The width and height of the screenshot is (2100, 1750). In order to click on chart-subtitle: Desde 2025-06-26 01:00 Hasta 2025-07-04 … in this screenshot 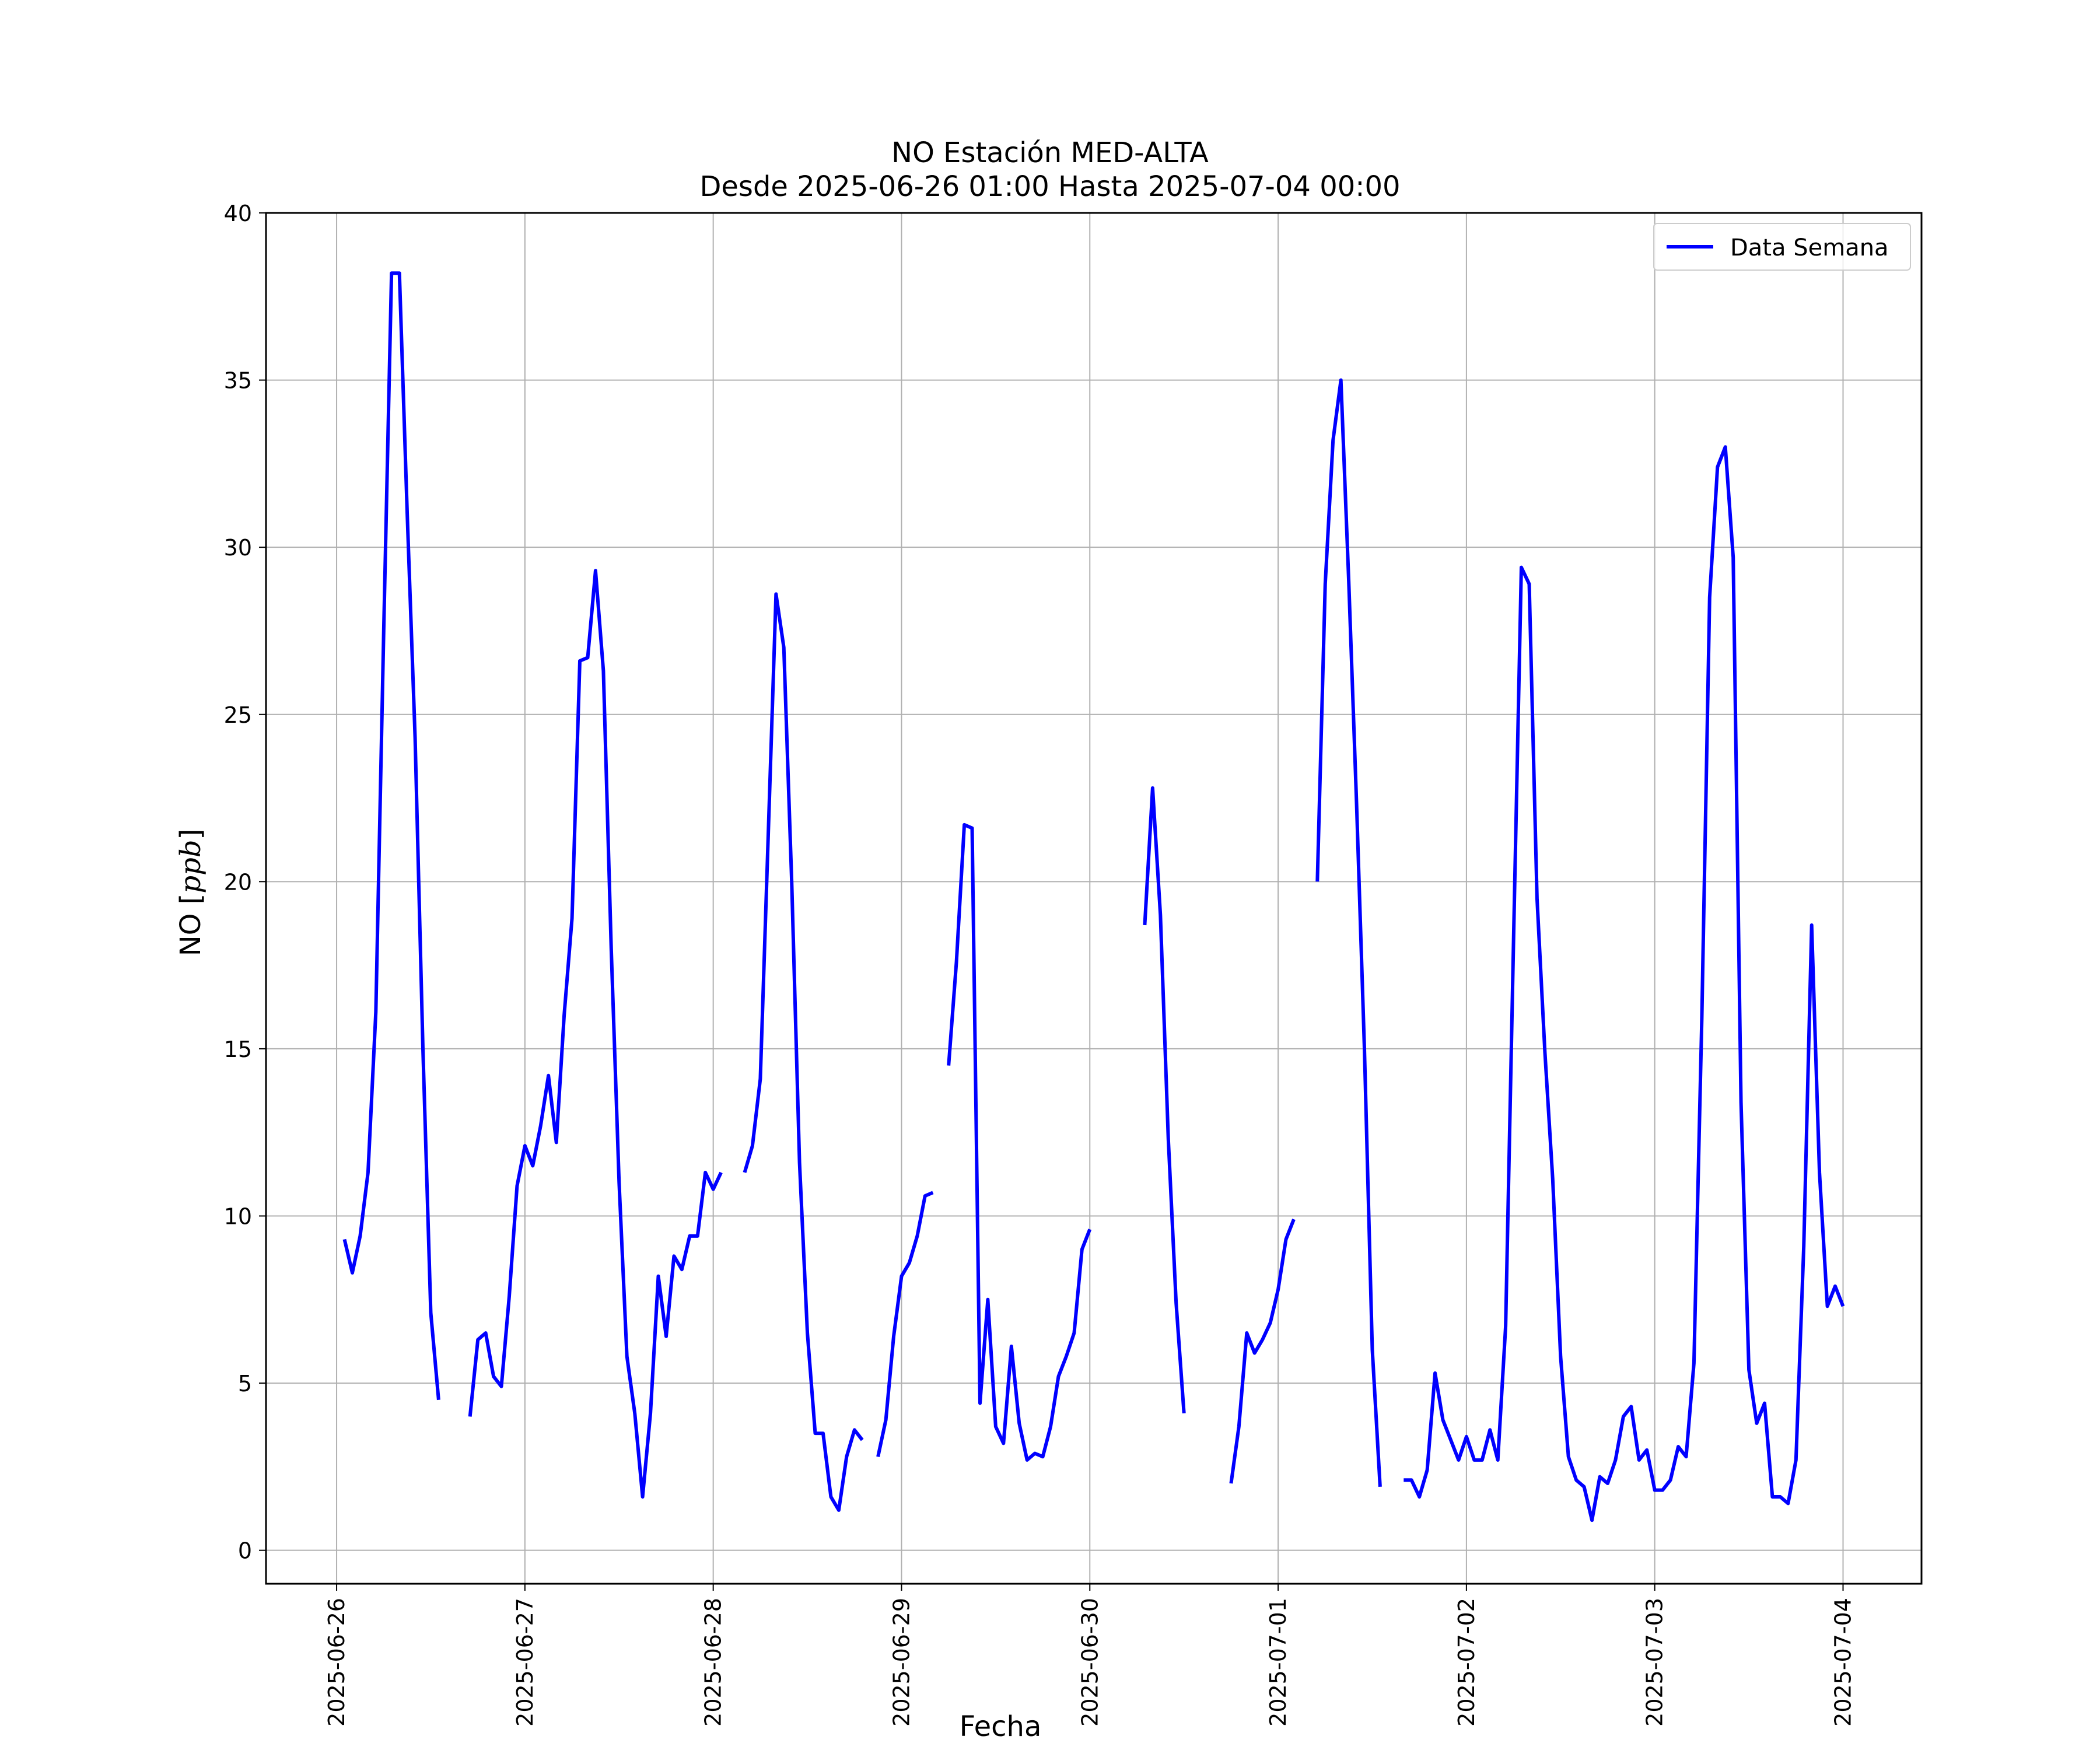, I will do `click(1050, 187)`.